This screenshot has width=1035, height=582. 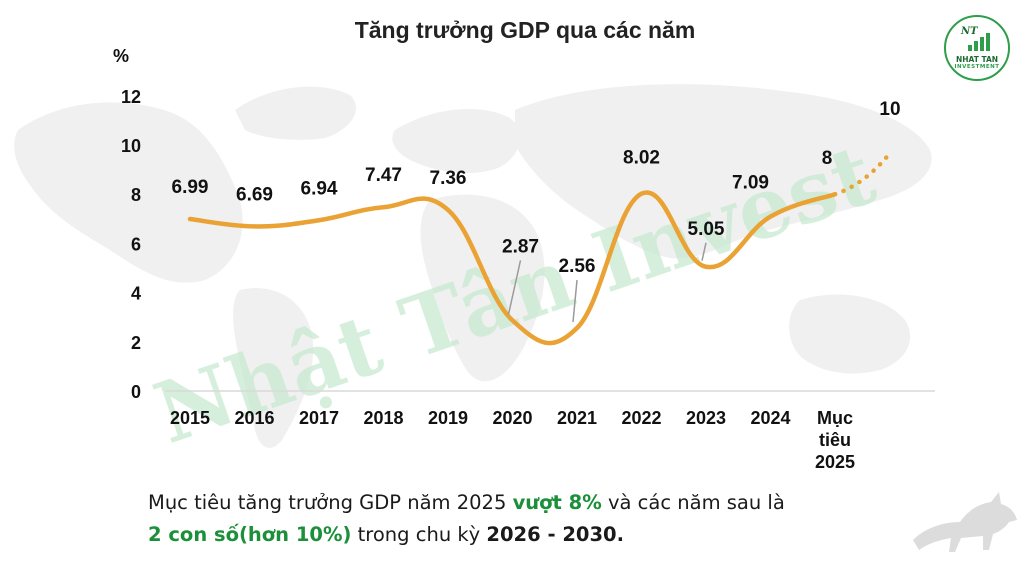 What do you see at coordinates (770, 418) in the screenshot?
I see `x-tick-label: 2024` at bounding box center [770, 418].